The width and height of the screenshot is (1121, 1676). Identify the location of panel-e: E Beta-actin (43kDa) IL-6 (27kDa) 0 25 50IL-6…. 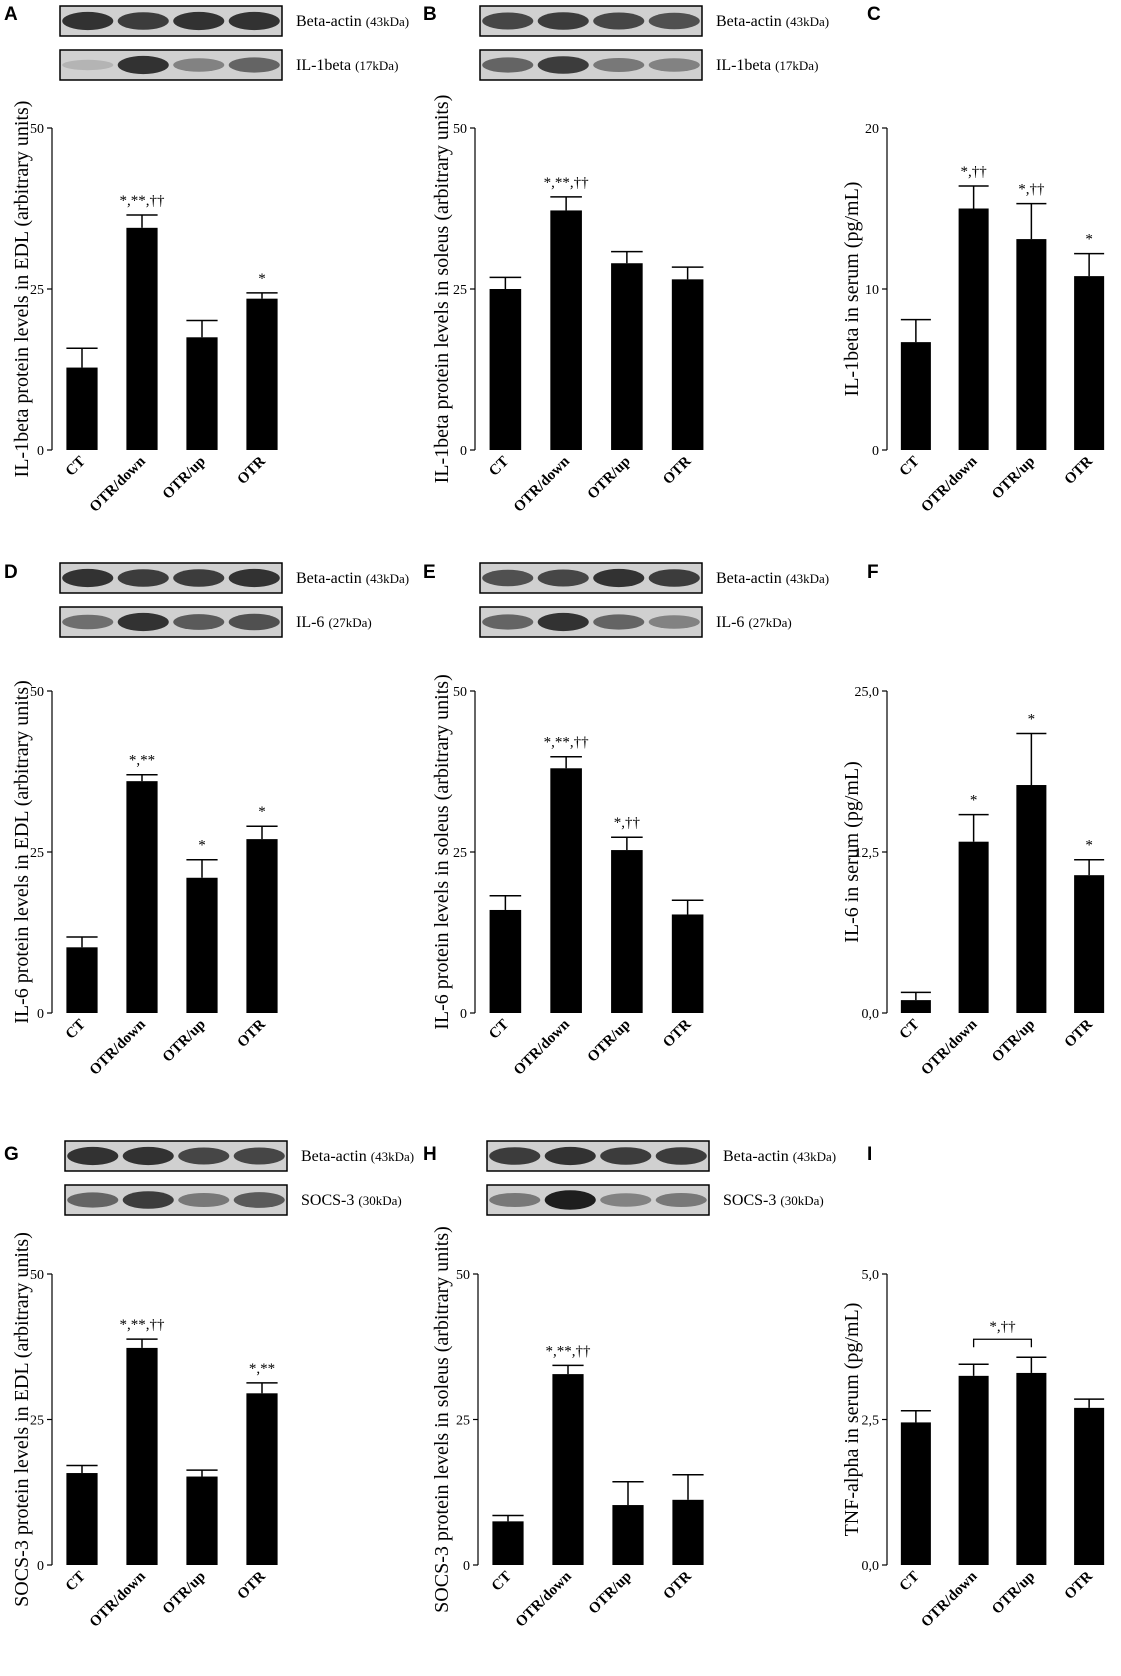
(626, 820).